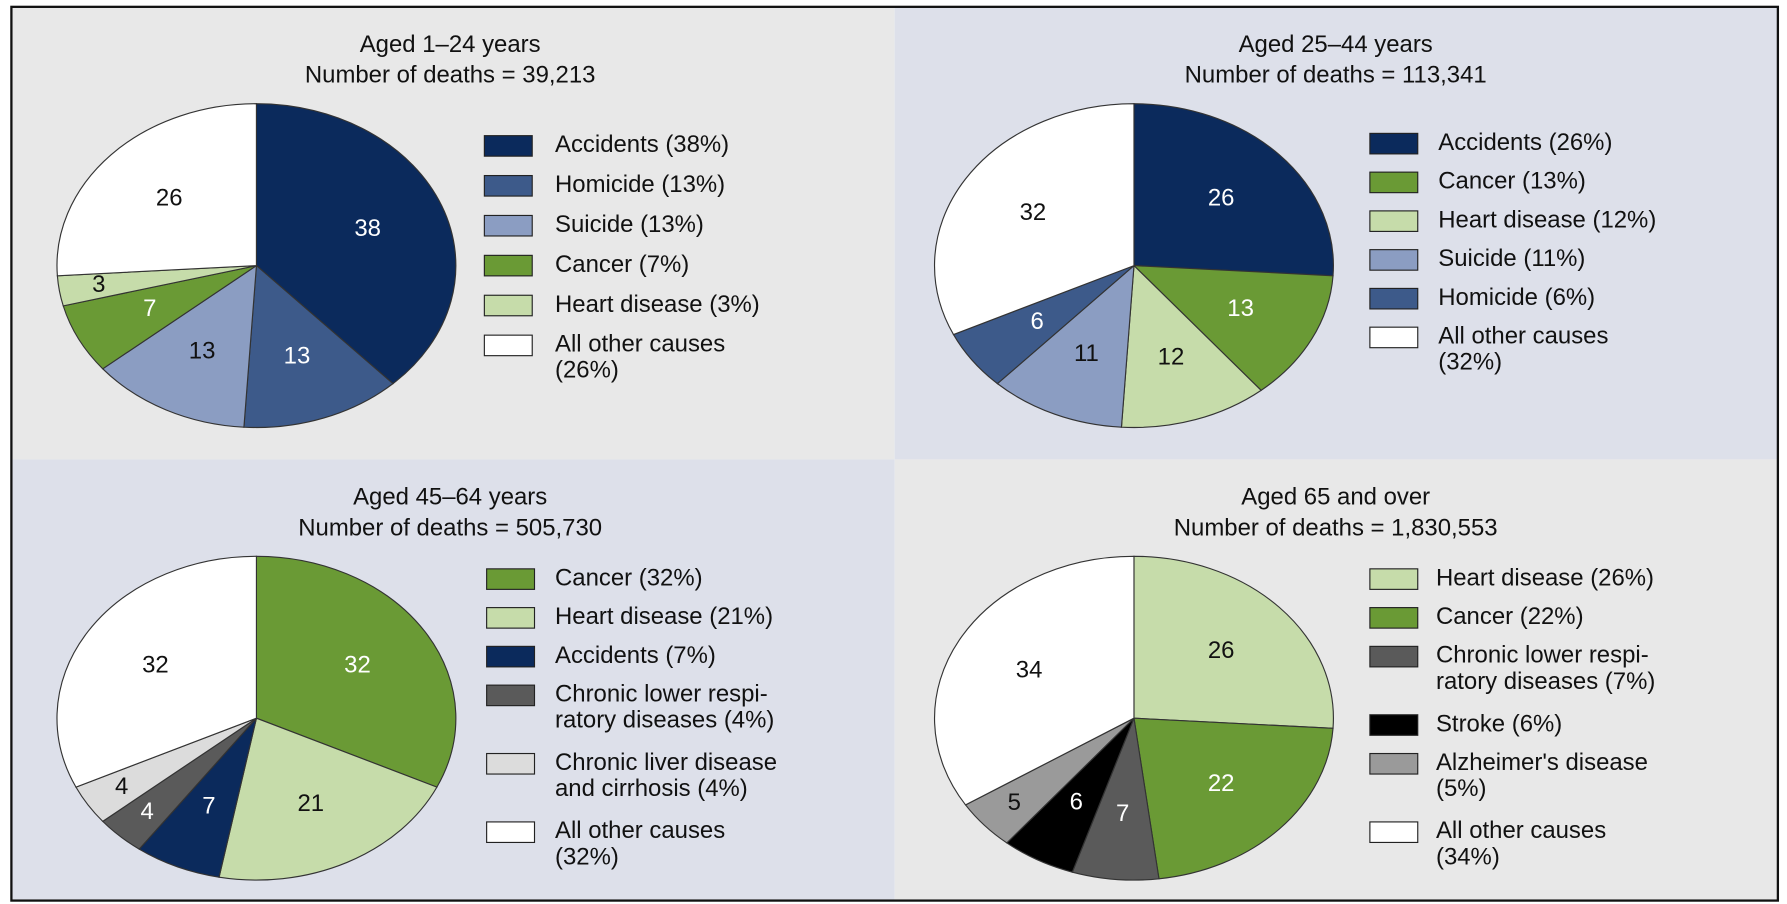 The width and height of the screenshot is (1787, 904). What do you see at coordinates (1336, 44) in the screenshot?
I see `chart-title: Aged 25–44 years` at bounding box center [1336, 44].